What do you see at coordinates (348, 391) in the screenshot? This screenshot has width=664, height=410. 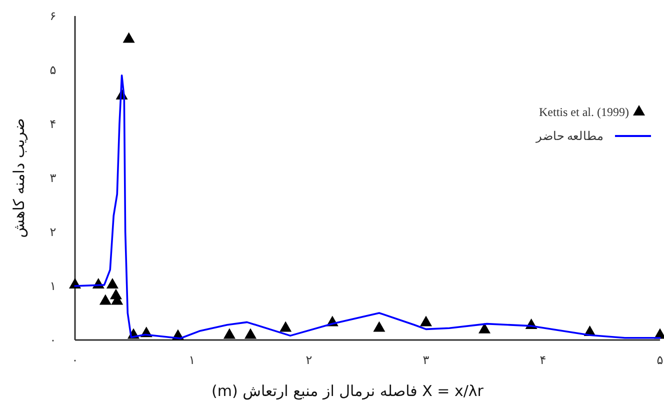 I see `x-axis-title: X = x/λr فاصله نرمال از منبع ارتعاش (m)` at bounding box center [348, 391].